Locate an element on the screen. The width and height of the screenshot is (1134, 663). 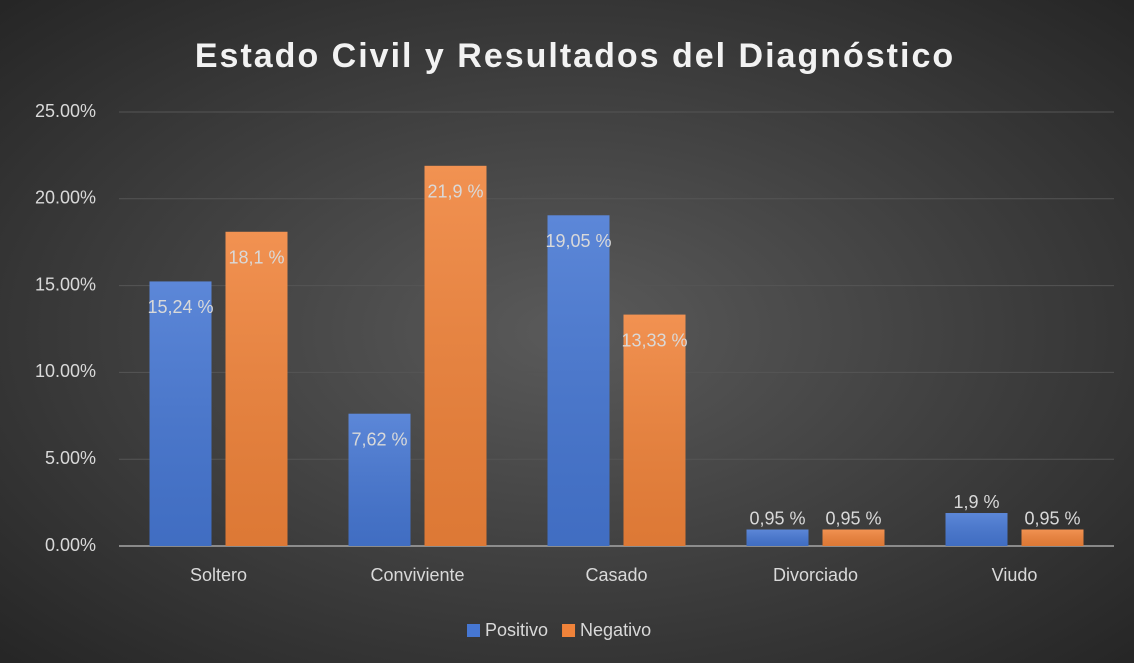
y-tick-label: 5.00% is located at coordinates (70, 458).